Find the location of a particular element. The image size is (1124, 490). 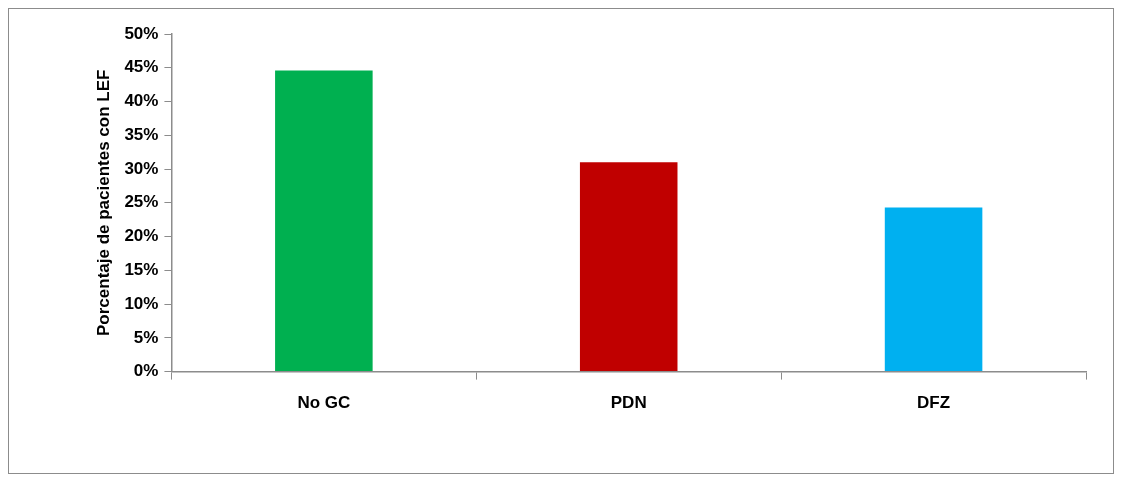

x-tick-label: No GC is located at coordinates (324, 403).